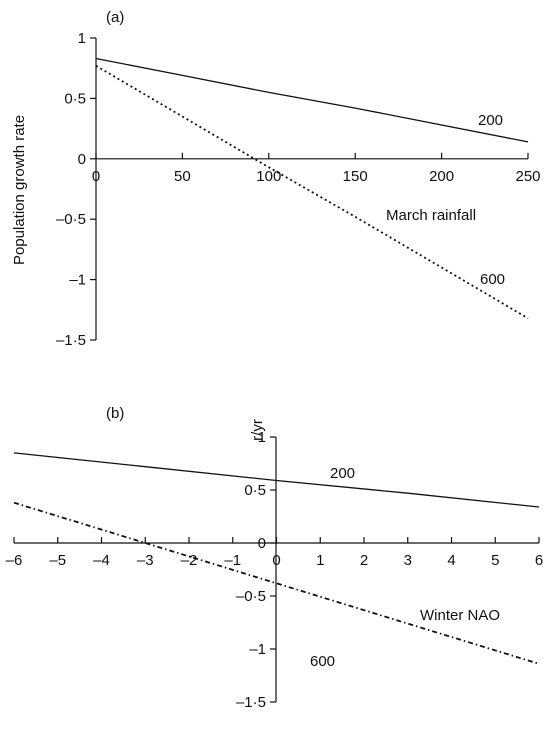 The height and width of the screenshot is (732, 544). Describe the element at coordinates (490, 120) in the screenshot. I see `panel-a-series-200-label: 200` at that location.